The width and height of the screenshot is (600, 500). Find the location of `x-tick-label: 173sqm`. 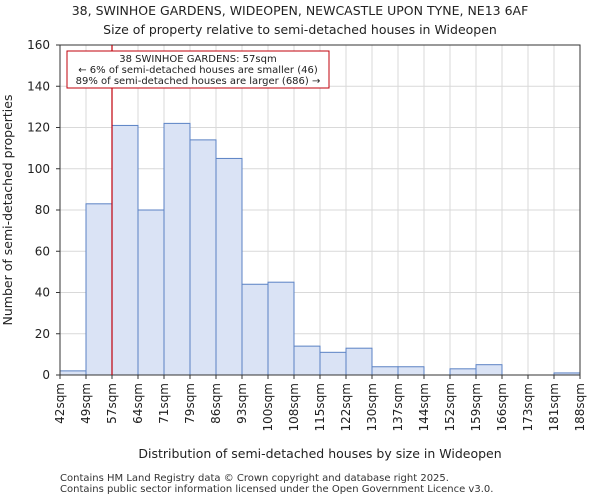

x-tick-label: 173sqm is located at coordinates (528, 407).